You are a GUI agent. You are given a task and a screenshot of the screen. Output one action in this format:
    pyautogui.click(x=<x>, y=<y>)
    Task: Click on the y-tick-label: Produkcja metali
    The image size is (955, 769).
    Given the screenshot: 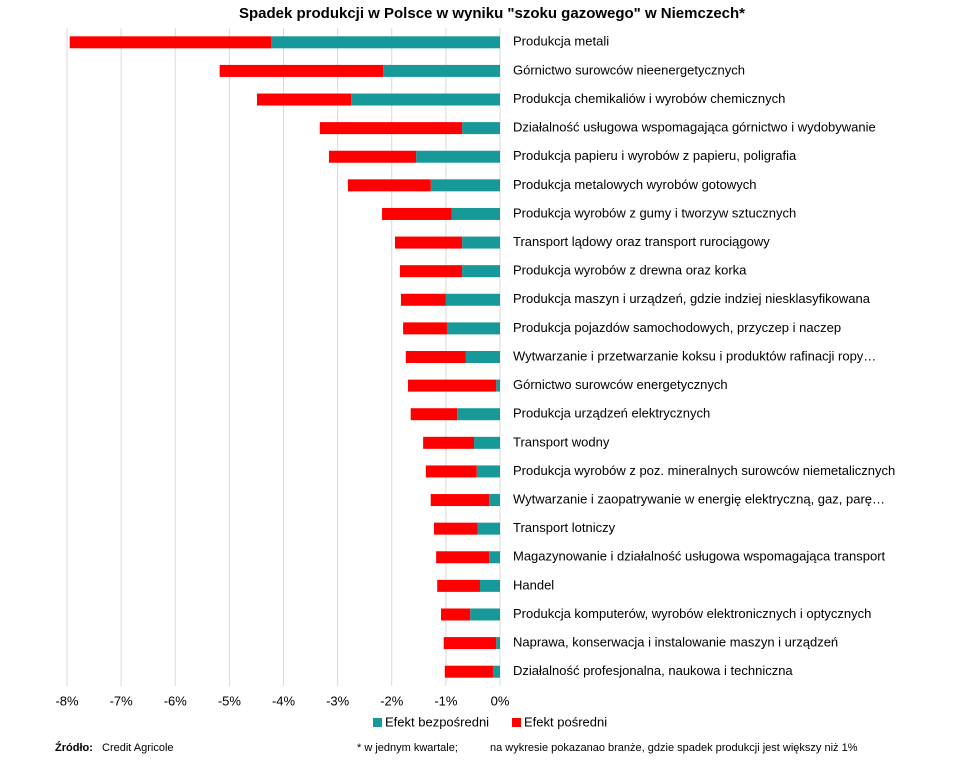 What is the action you would take?
    pyautogui.click(x=561, y=41)
    